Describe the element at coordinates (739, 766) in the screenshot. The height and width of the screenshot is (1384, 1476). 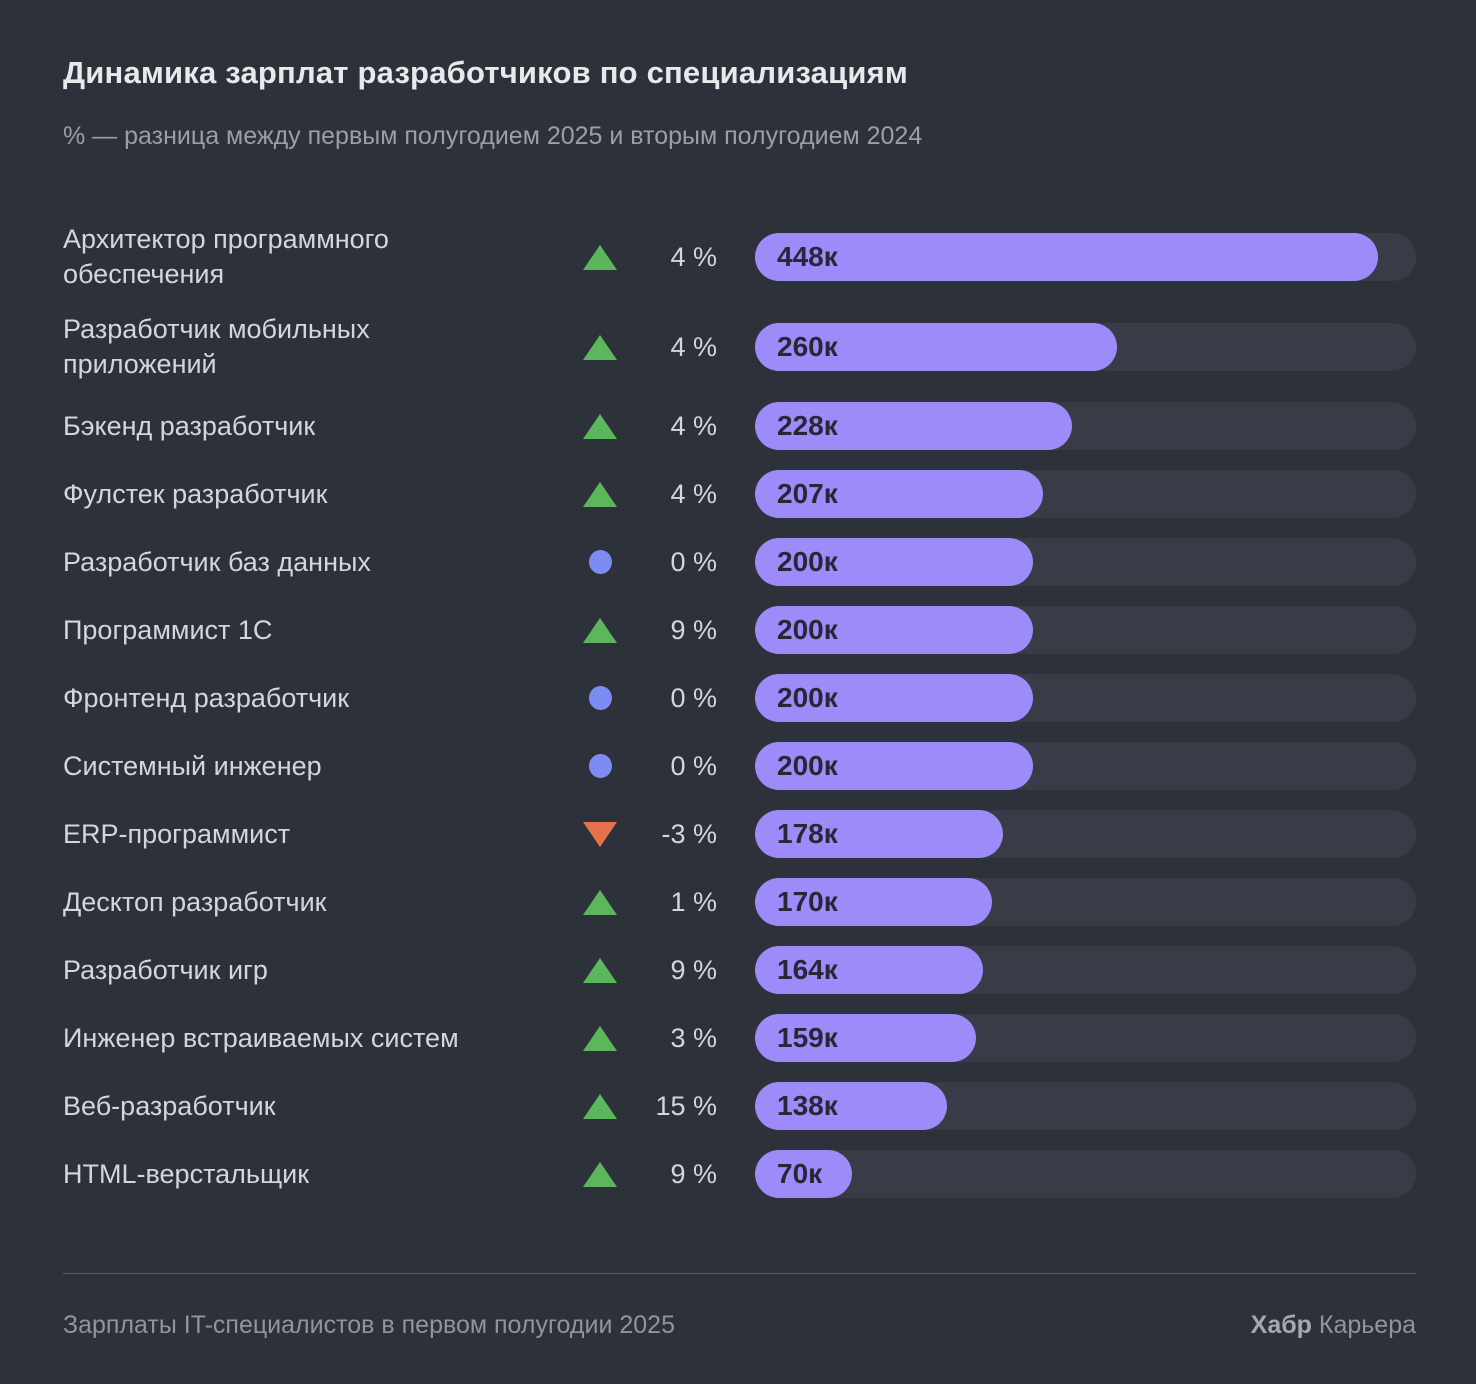
I see `chart-row: Системный инженер 0 % 200к` at that location.